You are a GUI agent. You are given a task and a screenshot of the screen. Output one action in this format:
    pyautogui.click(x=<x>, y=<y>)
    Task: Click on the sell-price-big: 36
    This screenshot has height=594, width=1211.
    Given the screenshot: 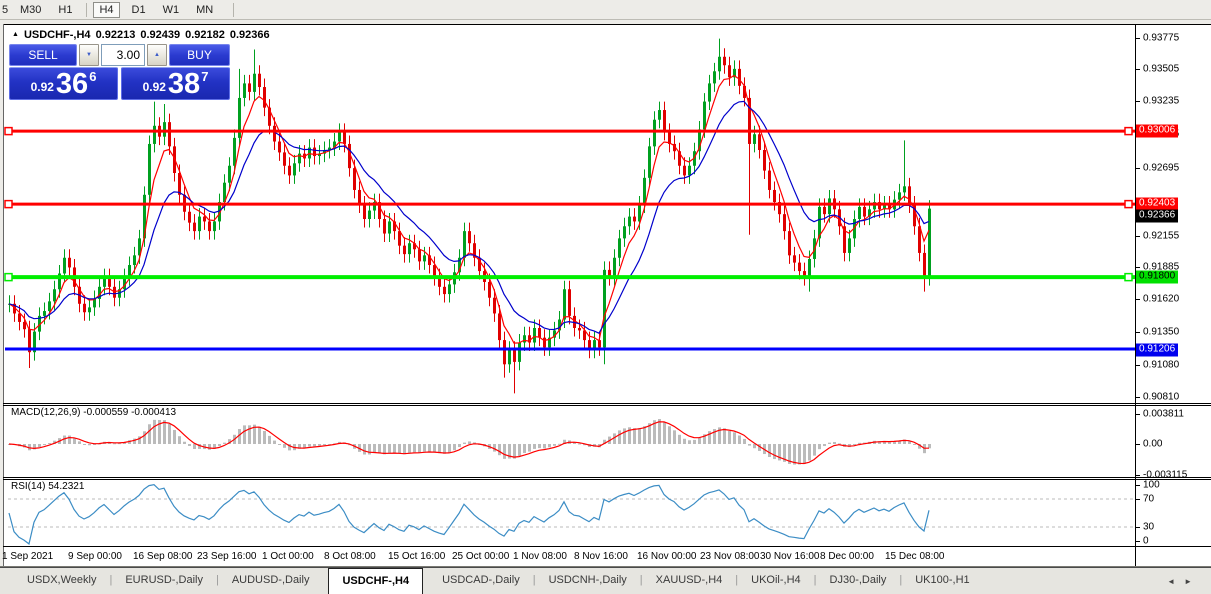 What is the action you would take?
    pyautogui.click(x=72, y=84)
    